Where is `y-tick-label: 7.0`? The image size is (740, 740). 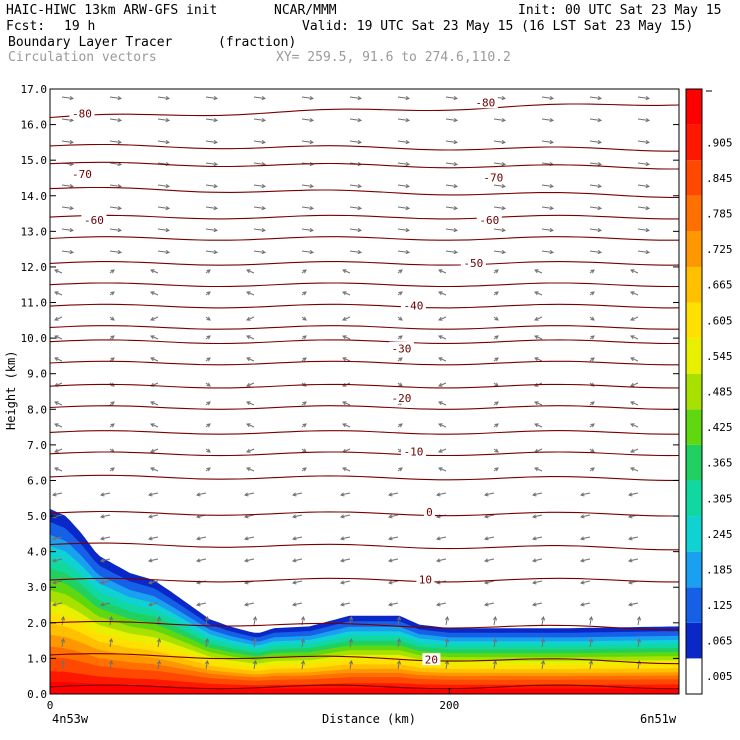
y-tick-label: 7.0 is located at coordinates (37, 445).